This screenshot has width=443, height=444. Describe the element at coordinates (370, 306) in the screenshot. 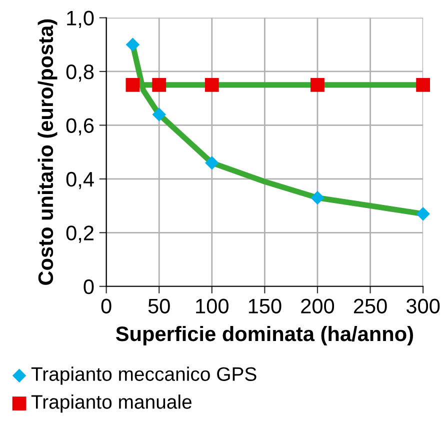

I see `x-tick-label: 250` at that location.